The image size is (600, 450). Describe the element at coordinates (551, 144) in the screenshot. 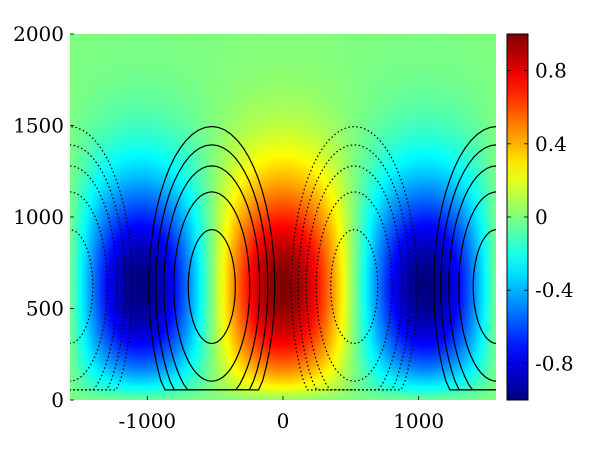

I see `colorbar-tick-label: 0.4` at that location.